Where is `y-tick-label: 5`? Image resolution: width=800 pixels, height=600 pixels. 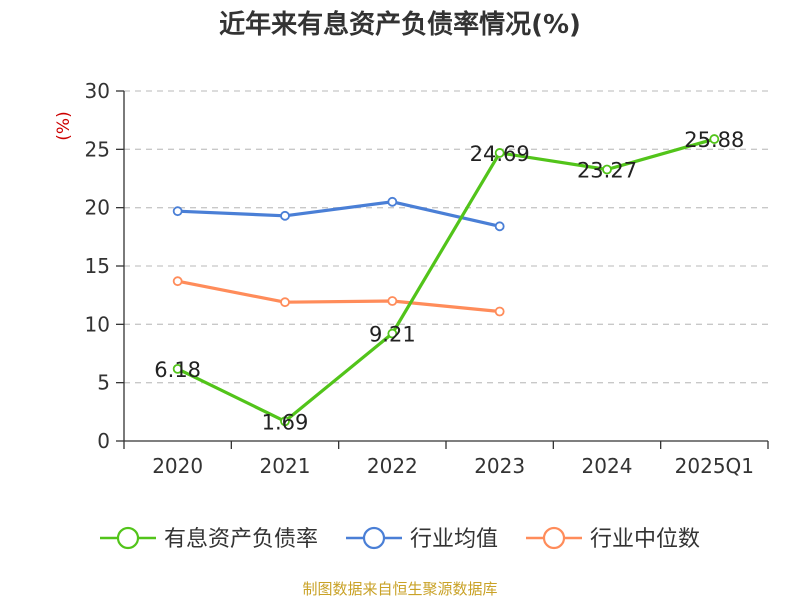
y-tick-label: 5 is located at coordinates (103, 383).